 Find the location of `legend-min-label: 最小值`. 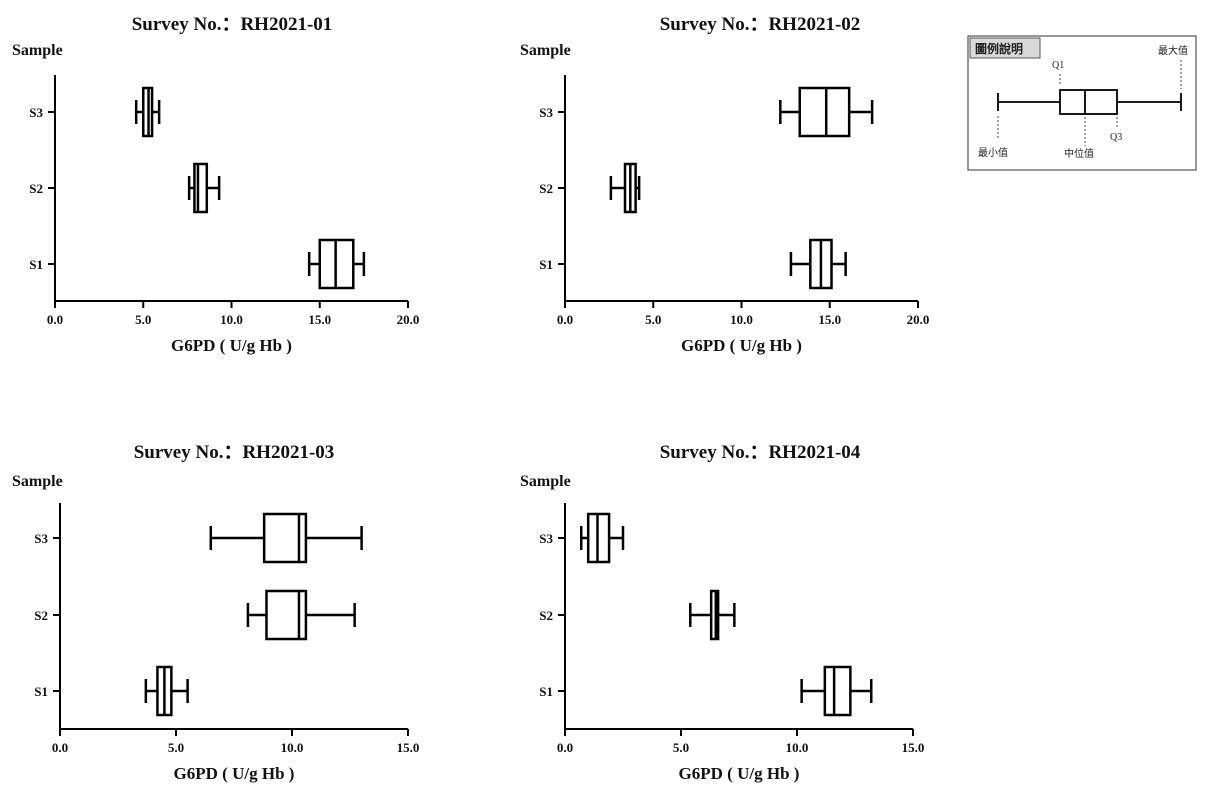

legend-min-label: 最小值 is located at coordinates (993, 152).